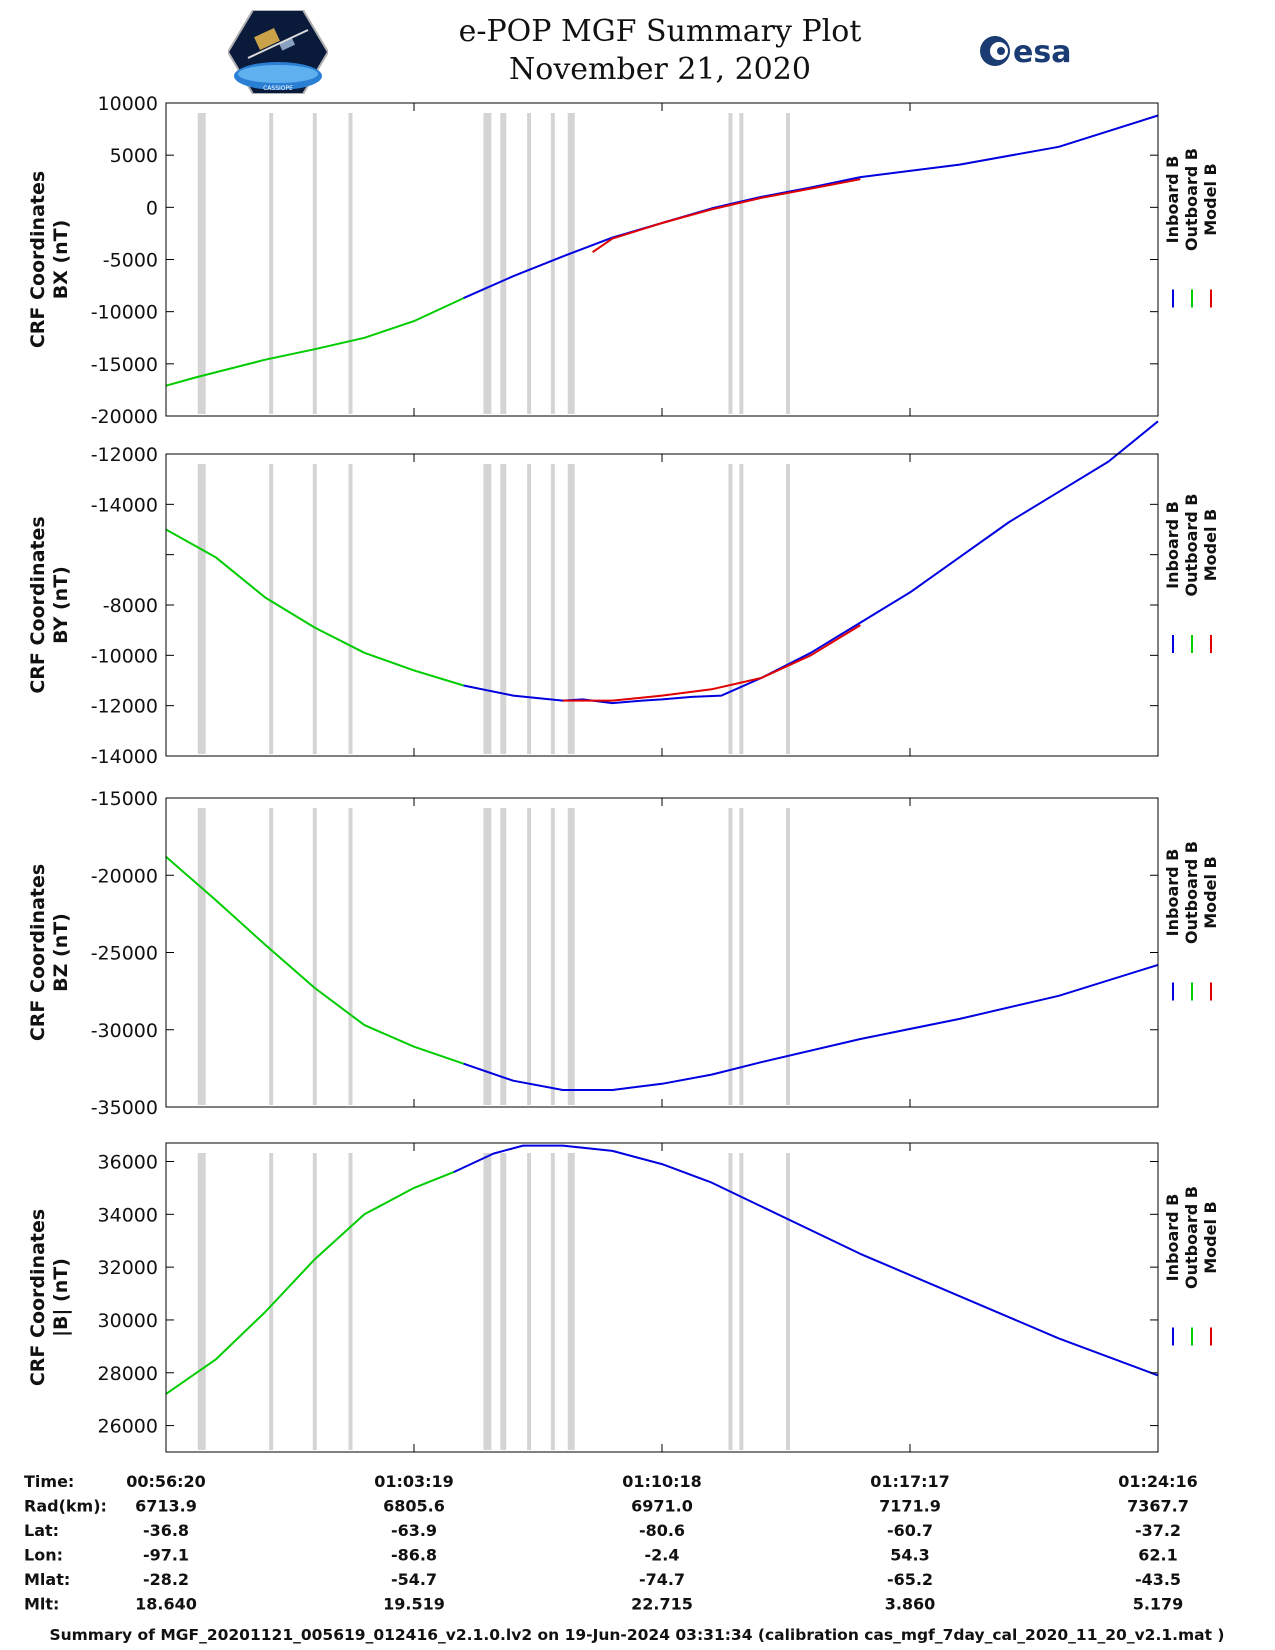 The width and height of the screenshot is (1275, 1650). What do you see at coordinates (166, 1579) in the screenshot?
I see `ephemeris-value: -28.2` at bounding box center [166, 1579].